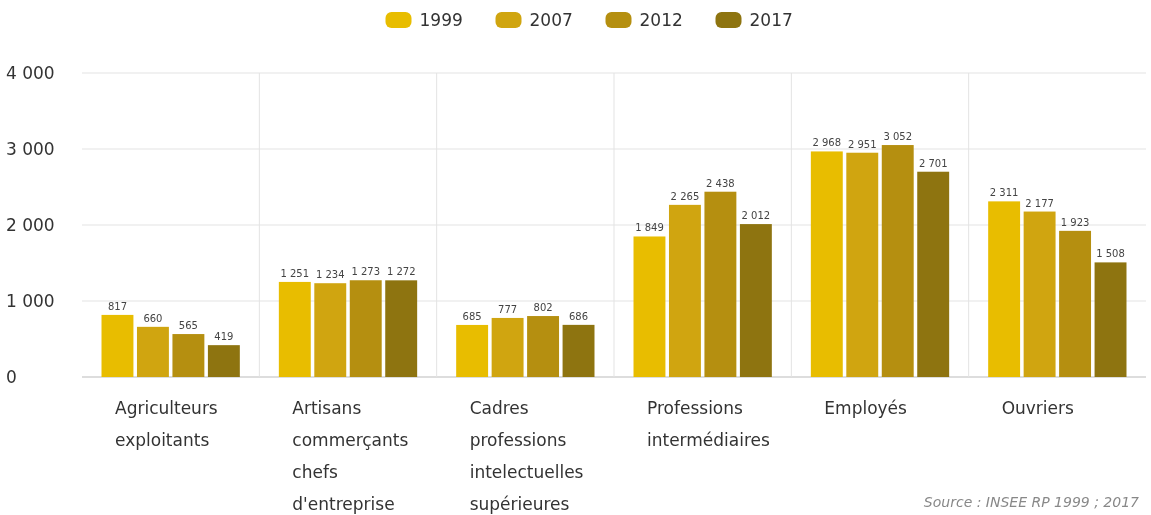 This screenshot has height=515, width=1151. I want to click on data-label: 1 234, so click(330, 275).